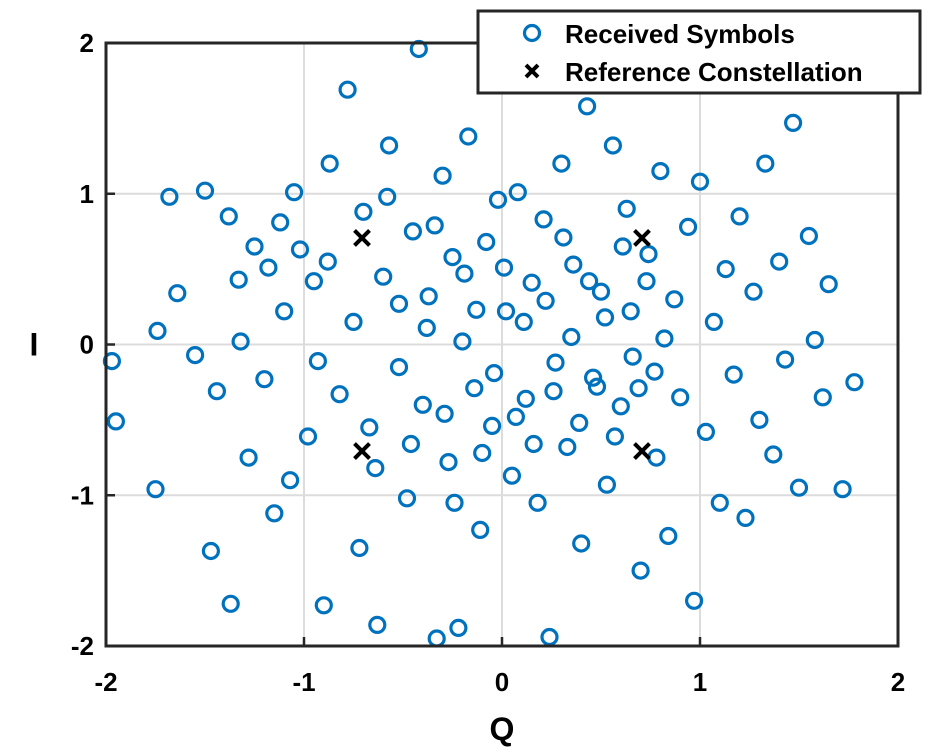 The image size is (938, 753). I want to click on legend-box, so click(699, 52).